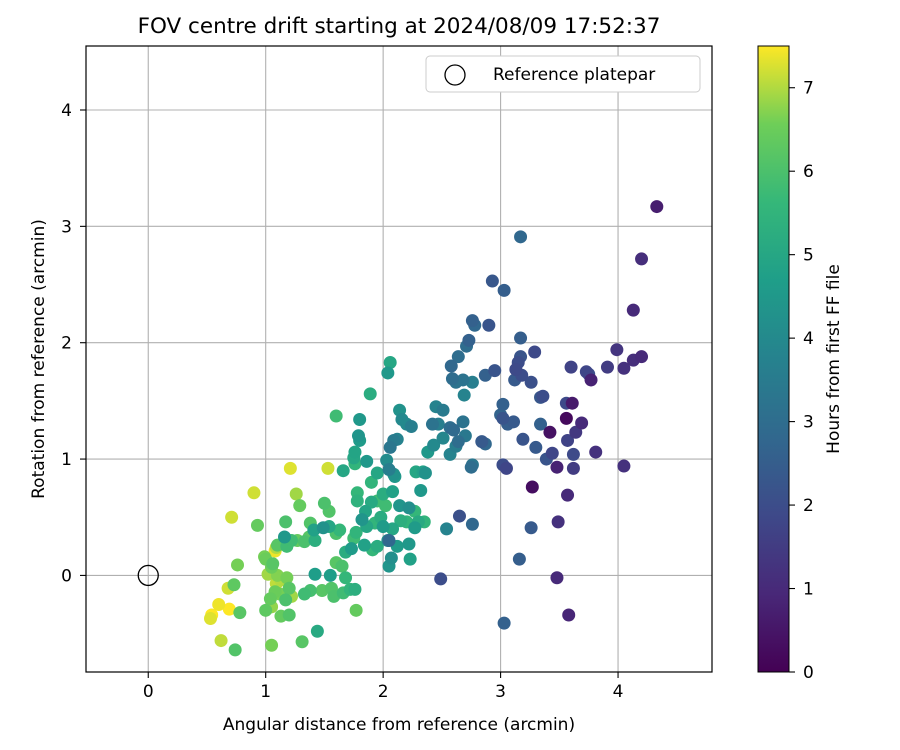 The width and height of the screenshot is (900, 750). Describe the element at coordinates (834, 359) in the screenshot. I see `colorbar-label: Hours from first FF file` at that location.